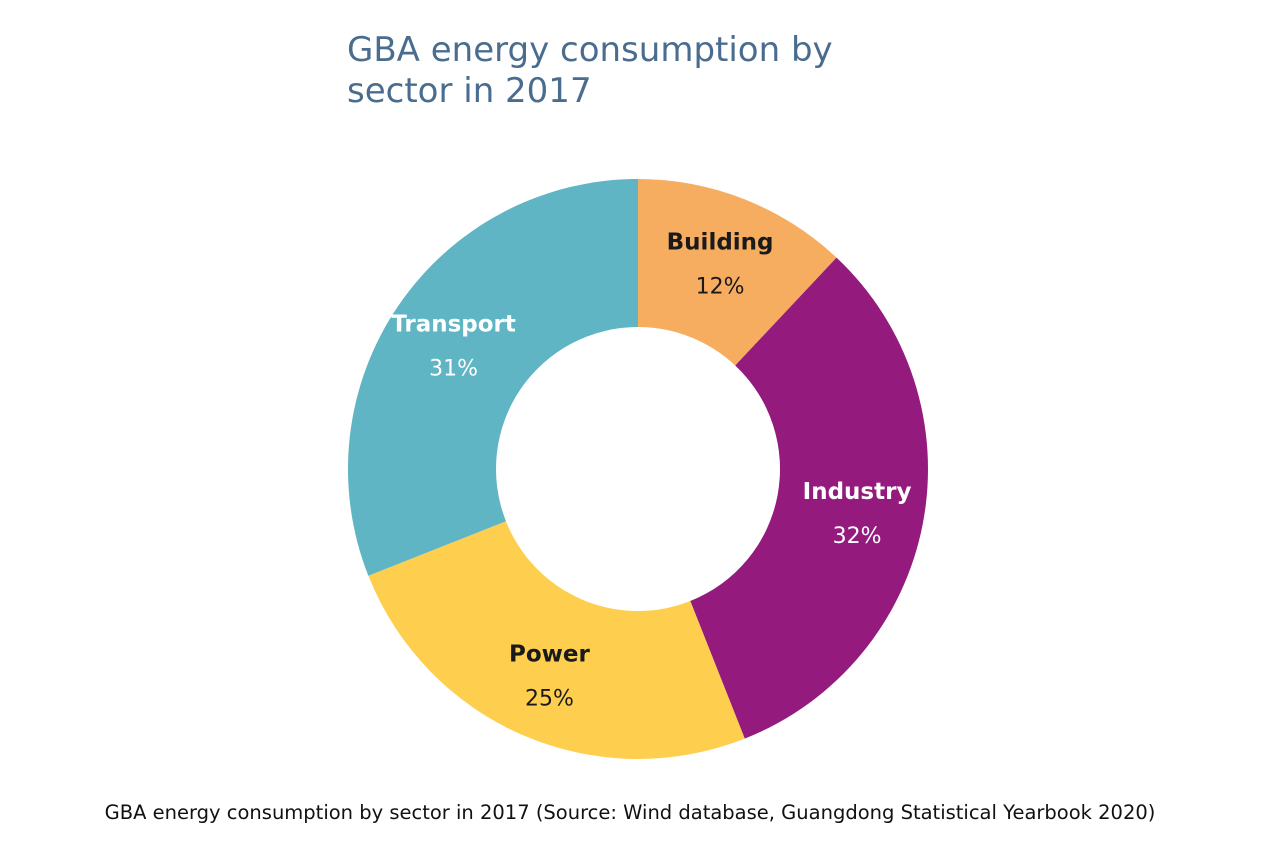 This screenshot has height=860, width=1286. I want to click on slice-industry, so click(809, 498).